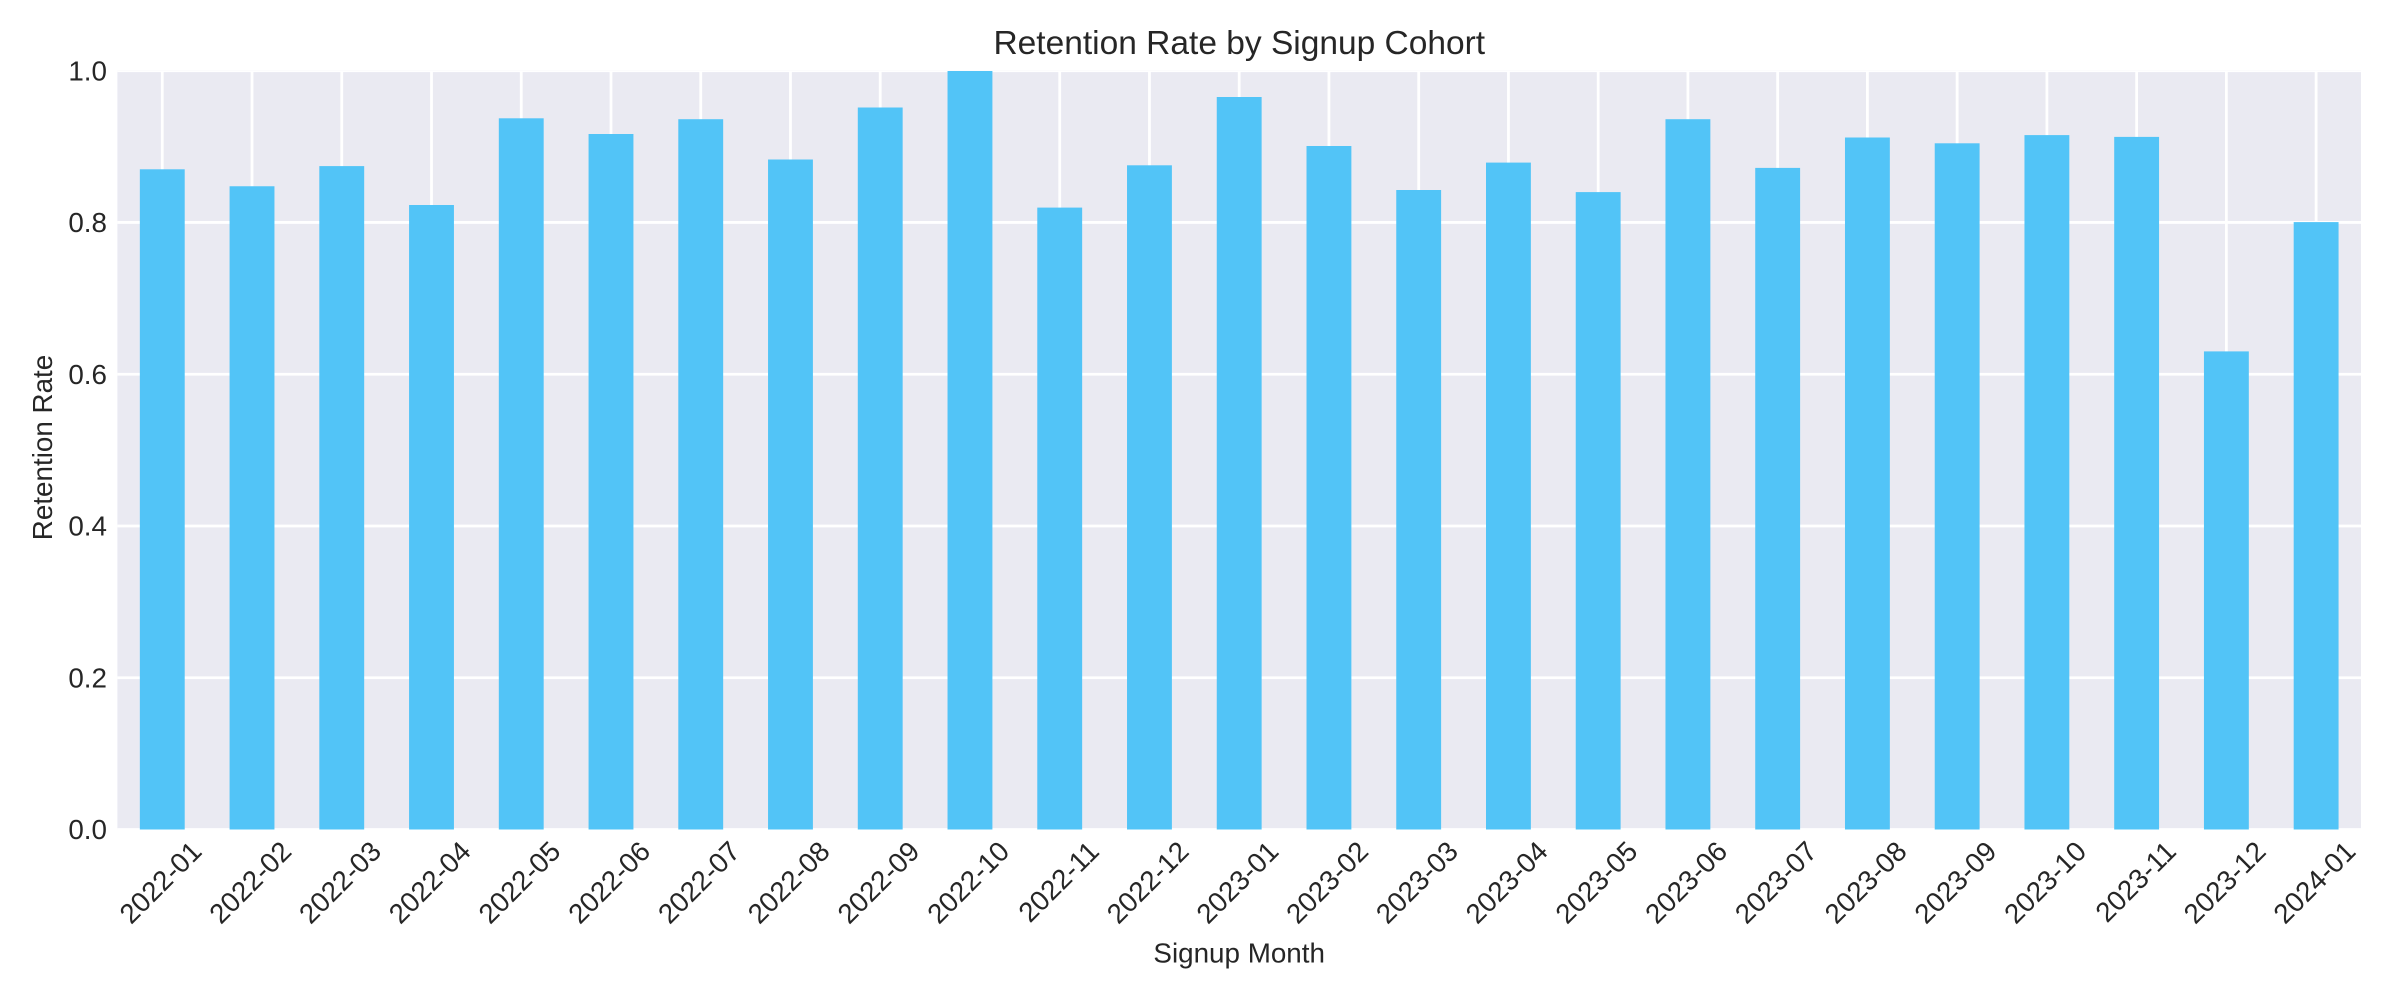 This screenshot has width=2400, height=1000. I want to click on svg-text: 0.6, so click(87, 374).